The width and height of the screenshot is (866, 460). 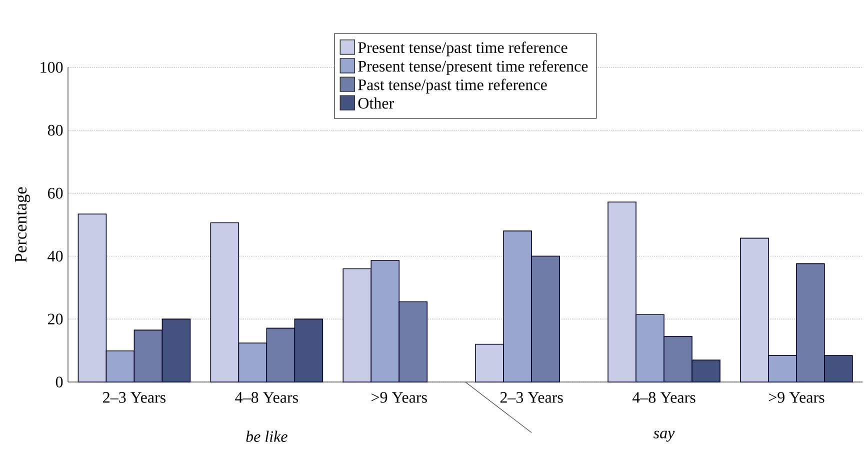 What do you see at coordinates (664, 436) in the screenshot?
I see `text: say` at bounding box center [664, 436].